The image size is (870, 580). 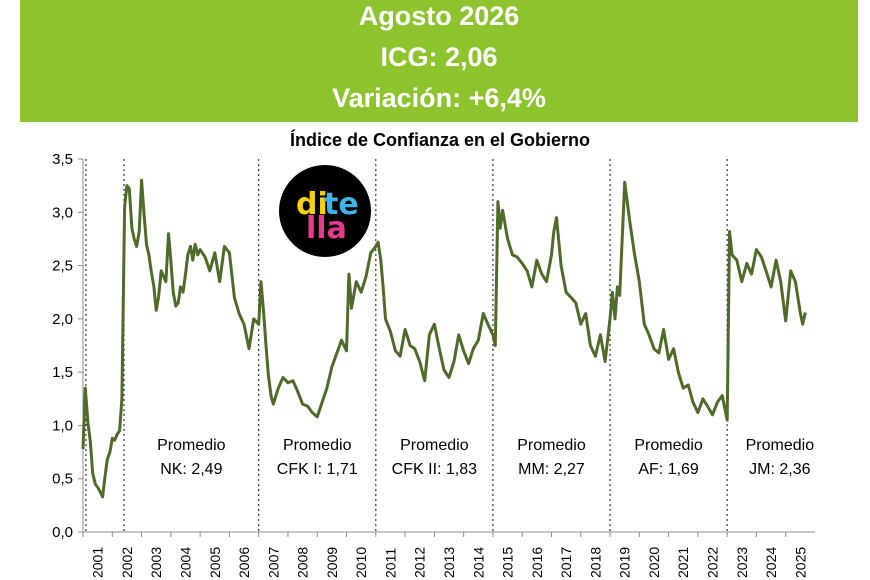 I want to click on x-tick-label: 2003, so click(x=156, y=562).